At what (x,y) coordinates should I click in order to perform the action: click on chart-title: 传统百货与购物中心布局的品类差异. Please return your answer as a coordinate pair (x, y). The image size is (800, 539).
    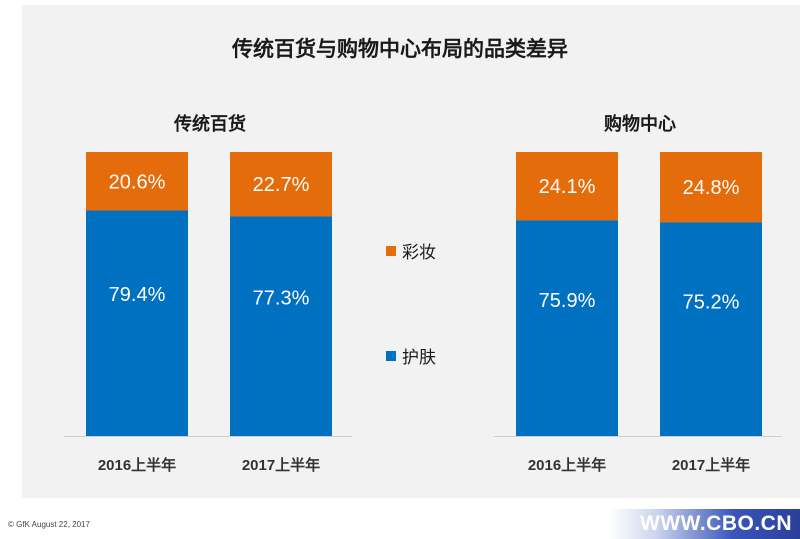
    Looking at the image, I should click on (400, 49).